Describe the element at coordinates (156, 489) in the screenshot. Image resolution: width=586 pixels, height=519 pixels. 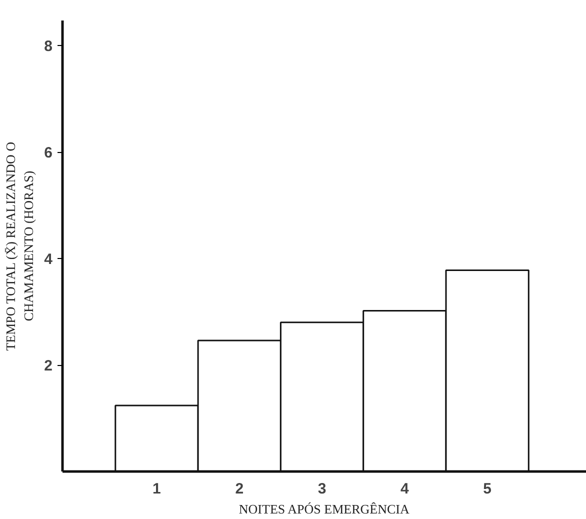
I see `x-tick-label: 1` at that location.